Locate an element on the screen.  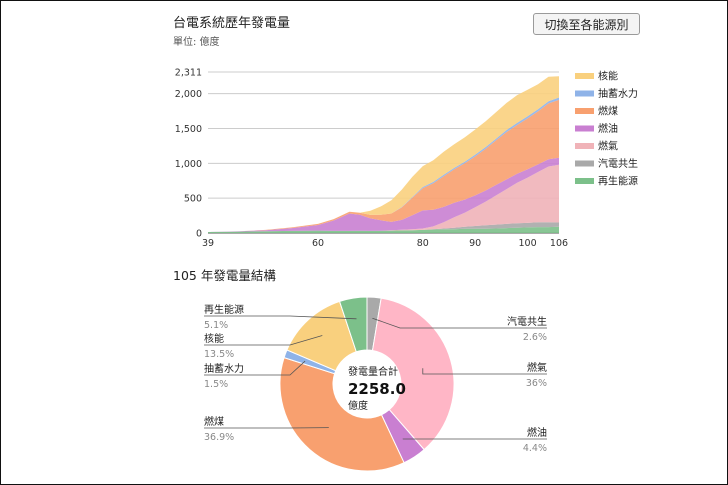
y-tick-label: 2,311 is located at coordinates (188, 73).